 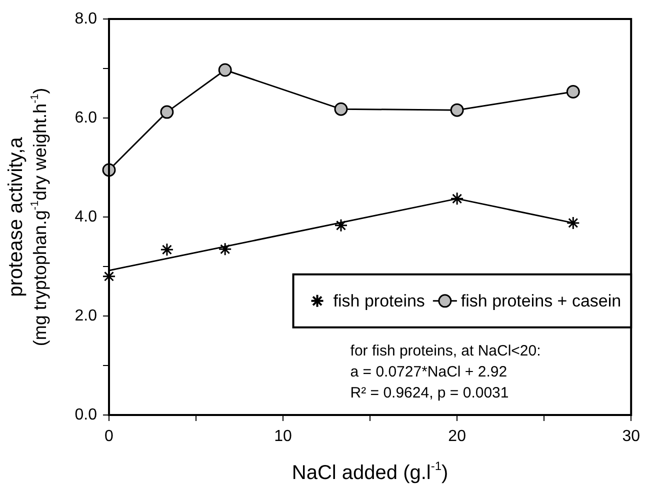 I want to click on x-tick-label: 10, so click(x=283, y=437).